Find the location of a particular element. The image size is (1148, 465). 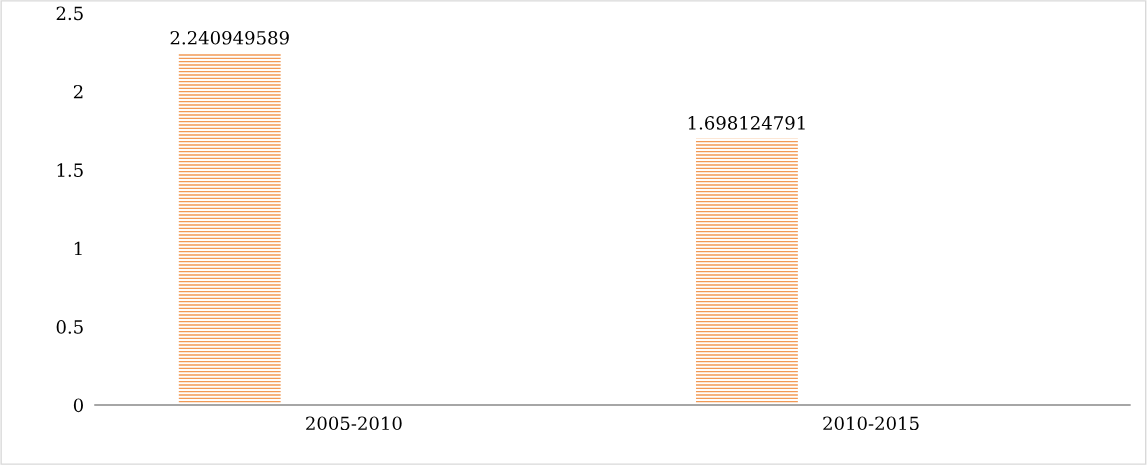

y-tick-label: 1.5 is located at coordinates (70, 170).